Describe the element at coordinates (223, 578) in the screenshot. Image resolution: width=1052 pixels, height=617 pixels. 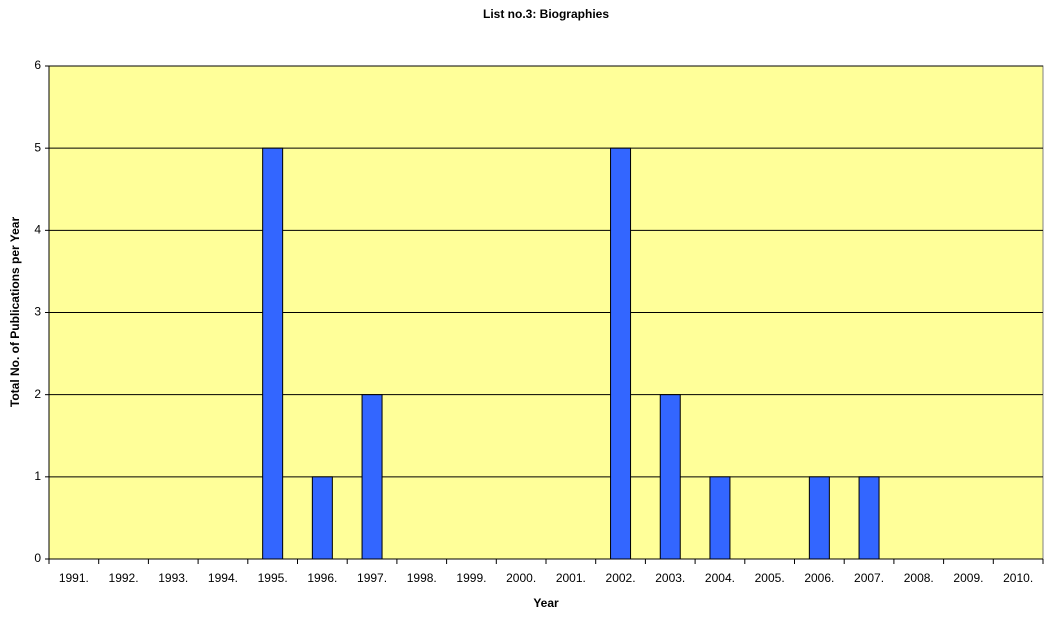
I see `x-tick-label: 1994.` at that location.